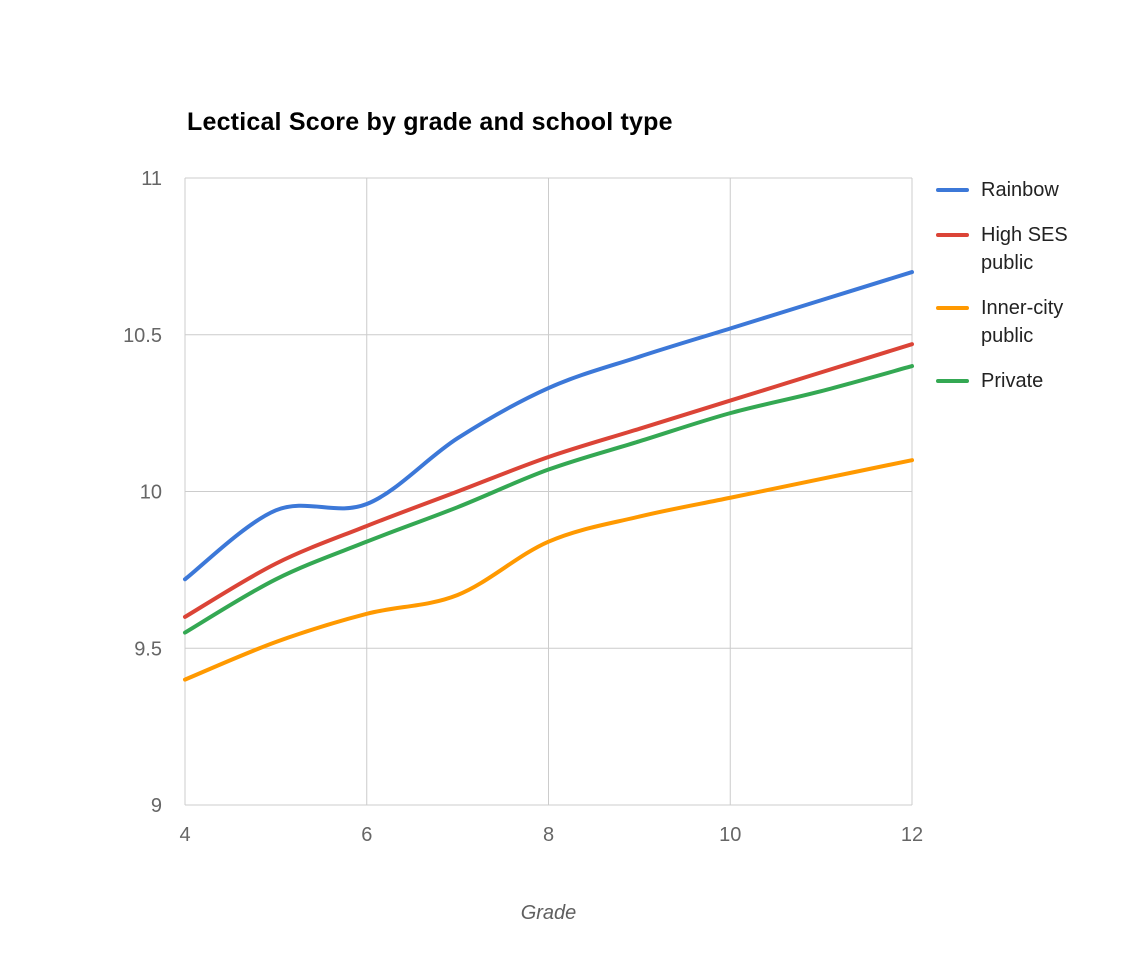 This screenshot has width=1122, height=980. I want to click on y-tick-label: 10, so click(151, 493).